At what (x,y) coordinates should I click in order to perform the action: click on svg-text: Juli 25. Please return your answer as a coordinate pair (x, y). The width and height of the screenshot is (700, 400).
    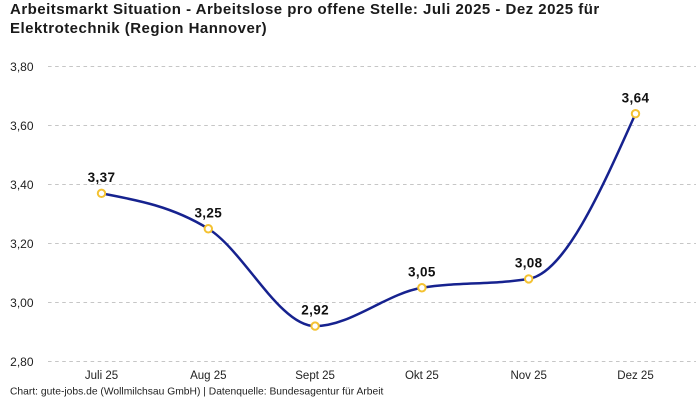
    Looking at the image, I should click on (101, 376).